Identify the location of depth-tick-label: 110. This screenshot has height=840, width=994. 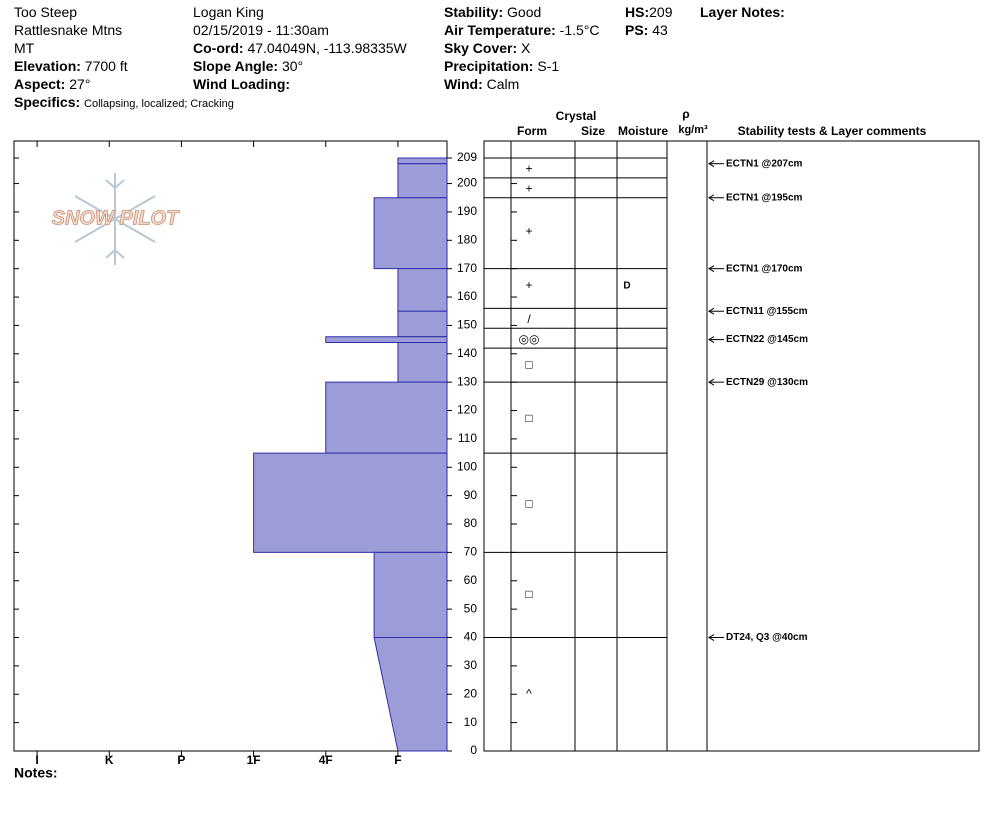
(467, 438).